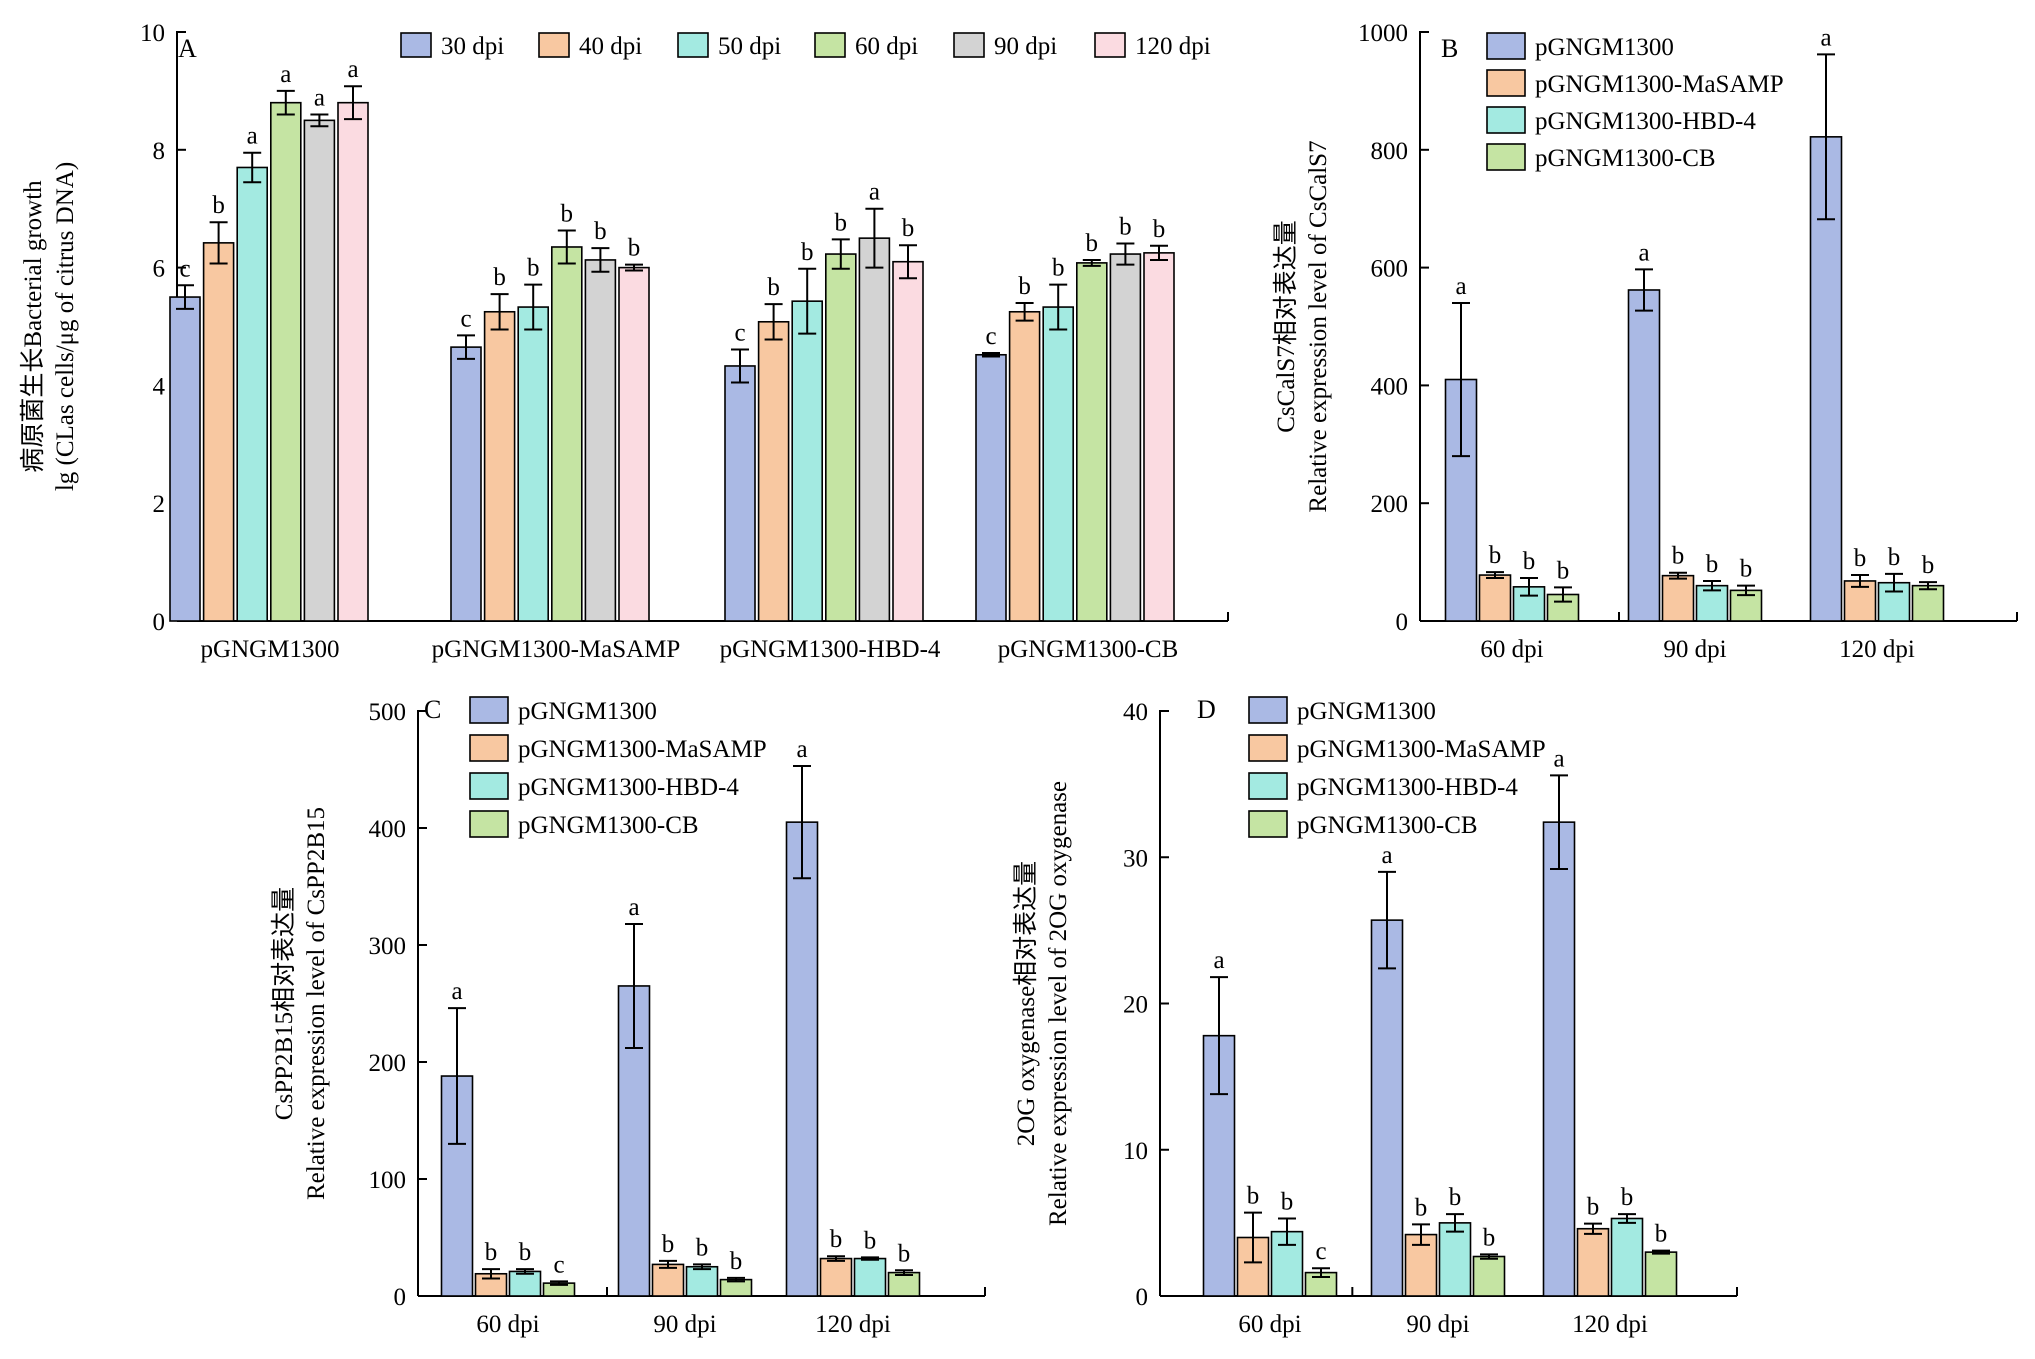 The image size is (2035, 1359). What do you see at coordinates (1390, 151) in the screenshot?
I see `y-tick-label: 800` at bounding box center [1390, 151].